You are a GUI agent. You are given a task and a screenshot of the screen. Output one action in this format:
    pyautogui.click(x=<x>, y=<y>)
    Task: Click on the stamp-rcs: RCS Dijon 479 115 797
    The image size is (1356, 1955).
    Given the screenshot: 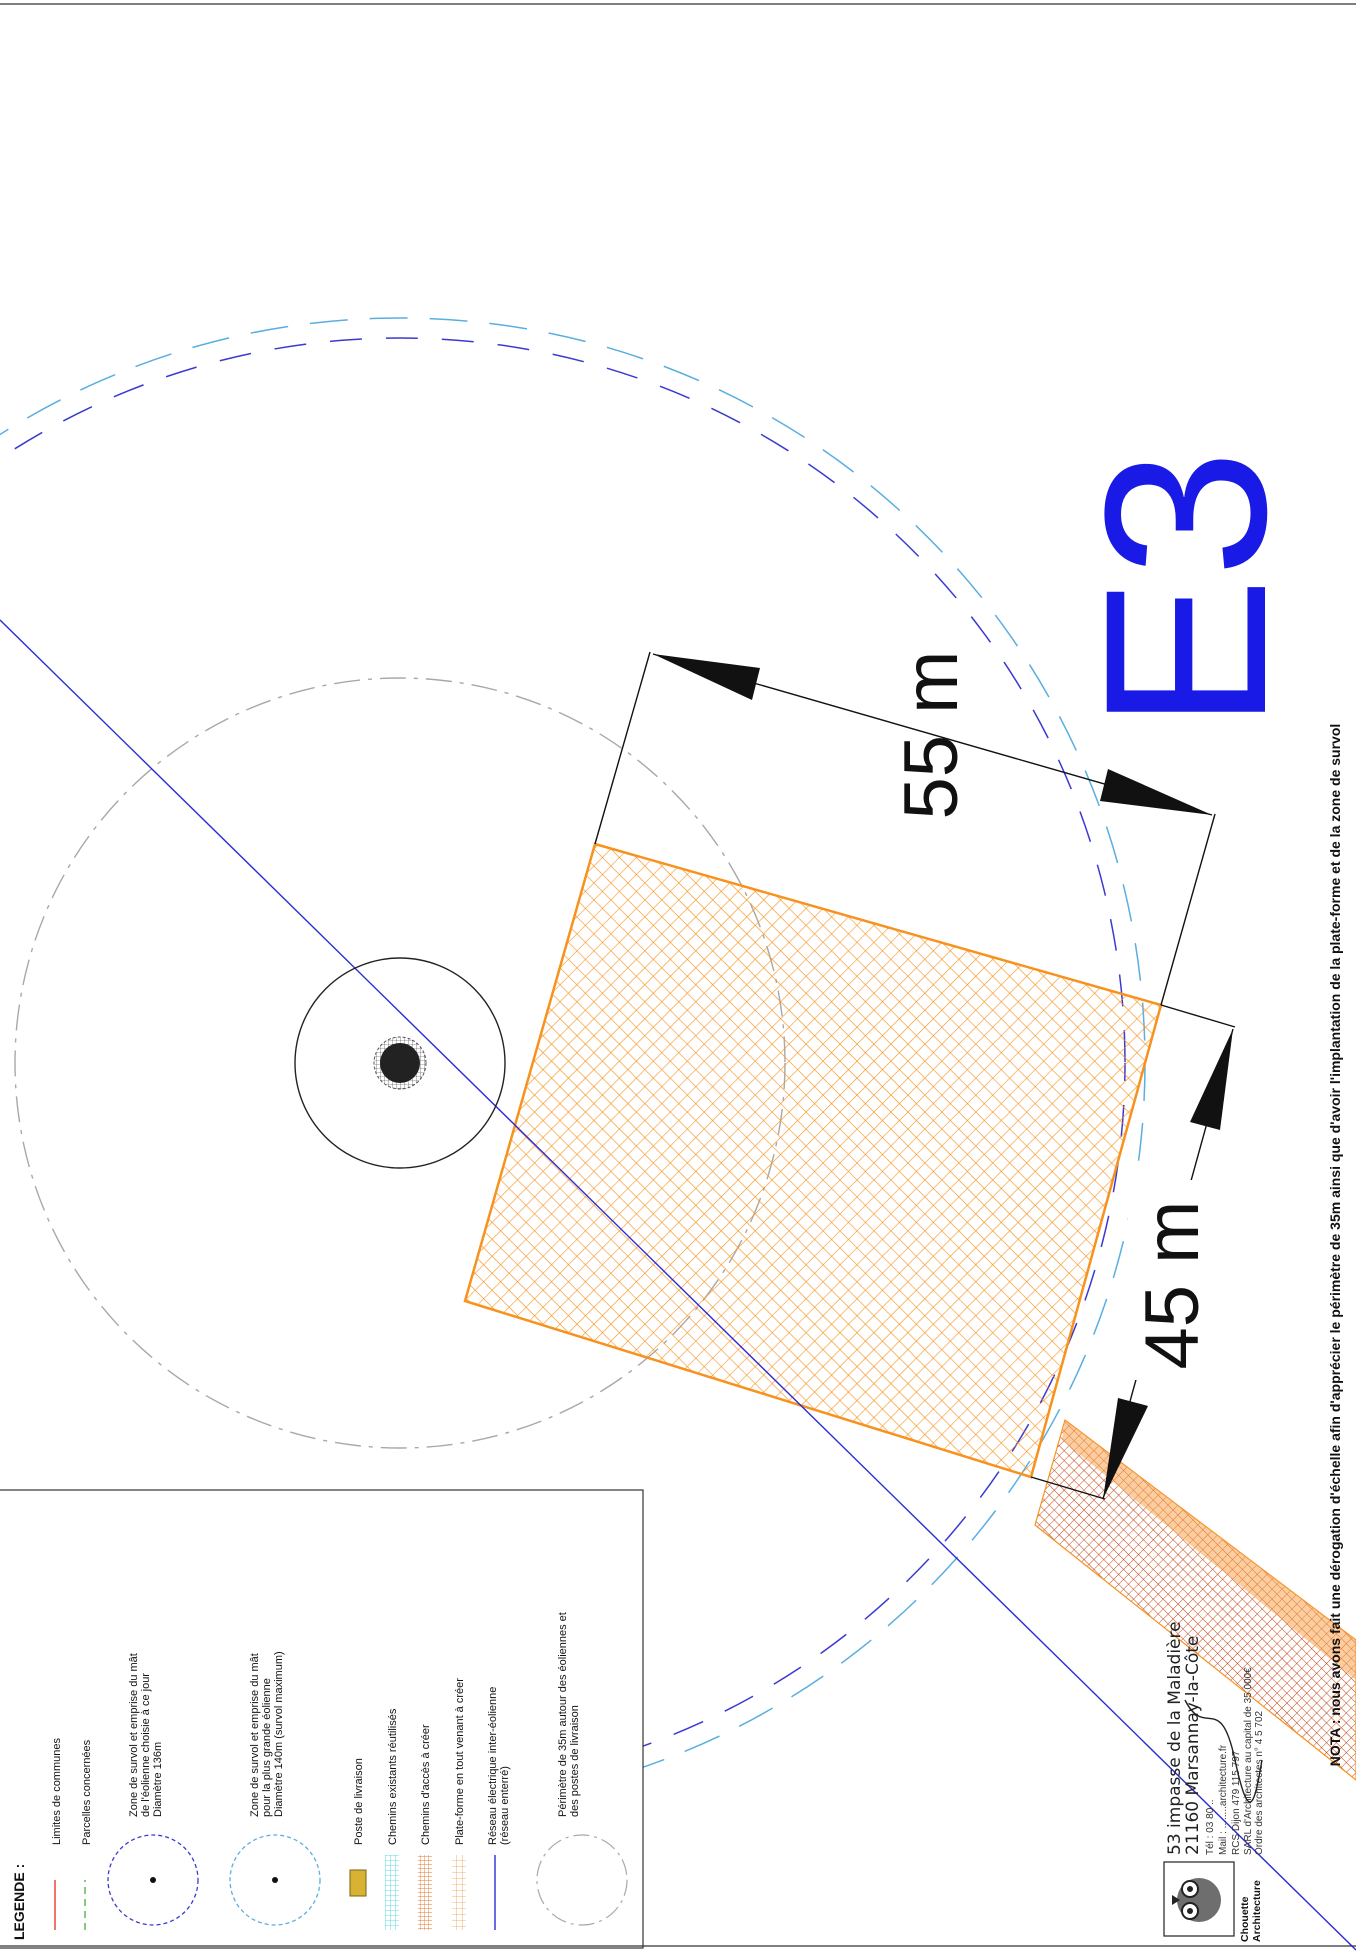 What is the action you would take?
    pyautogui.click(x=1236, y=1802)
    